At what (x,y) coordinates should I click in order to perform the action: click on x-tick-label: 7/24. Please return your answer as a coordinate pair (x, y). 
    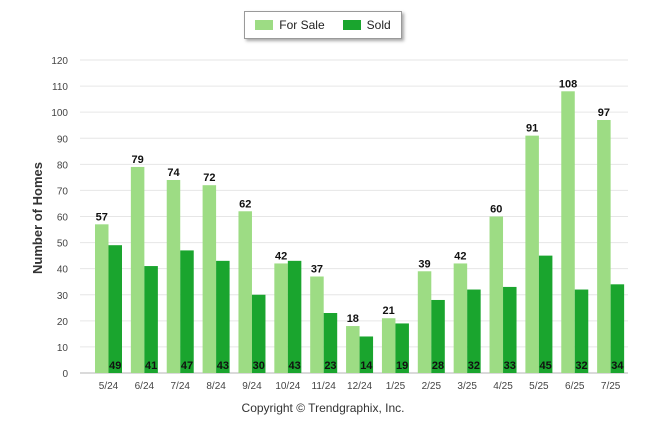
    Looking at the image, I should click on (180, 386).